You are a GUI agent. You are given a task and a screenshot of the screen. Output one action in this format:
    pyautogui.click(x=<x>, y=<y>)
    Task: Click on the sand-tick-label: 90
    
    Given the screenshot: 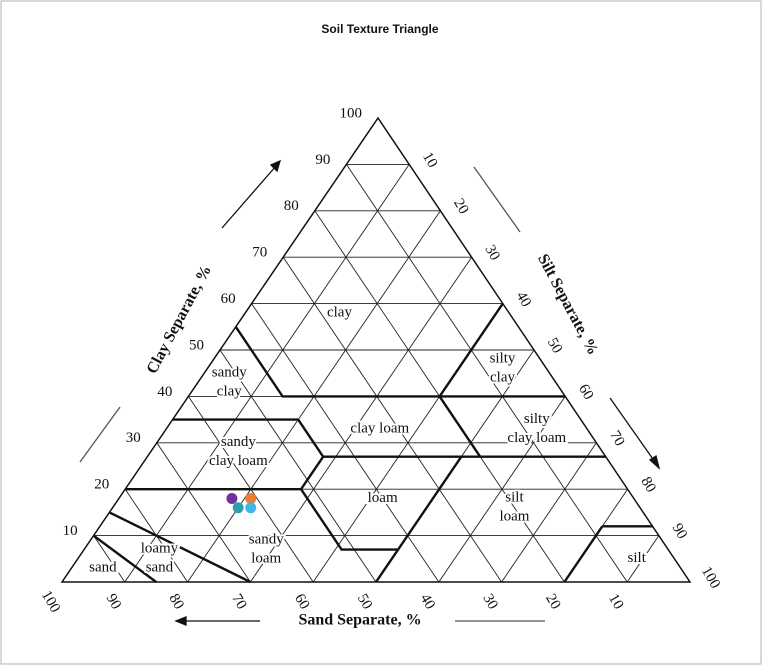 What is the action you would take?
    pyautogui.click(x=113, y=601)
    